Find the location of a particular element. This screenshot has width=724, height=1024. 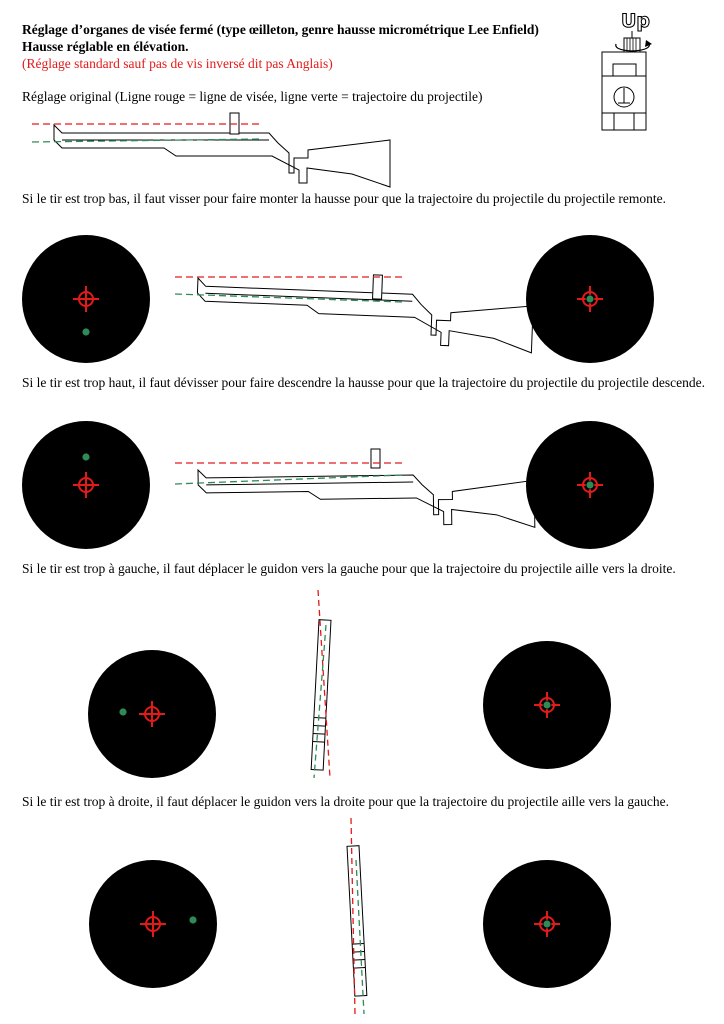

projectile-trajectory is located at coordinates (147, 140).